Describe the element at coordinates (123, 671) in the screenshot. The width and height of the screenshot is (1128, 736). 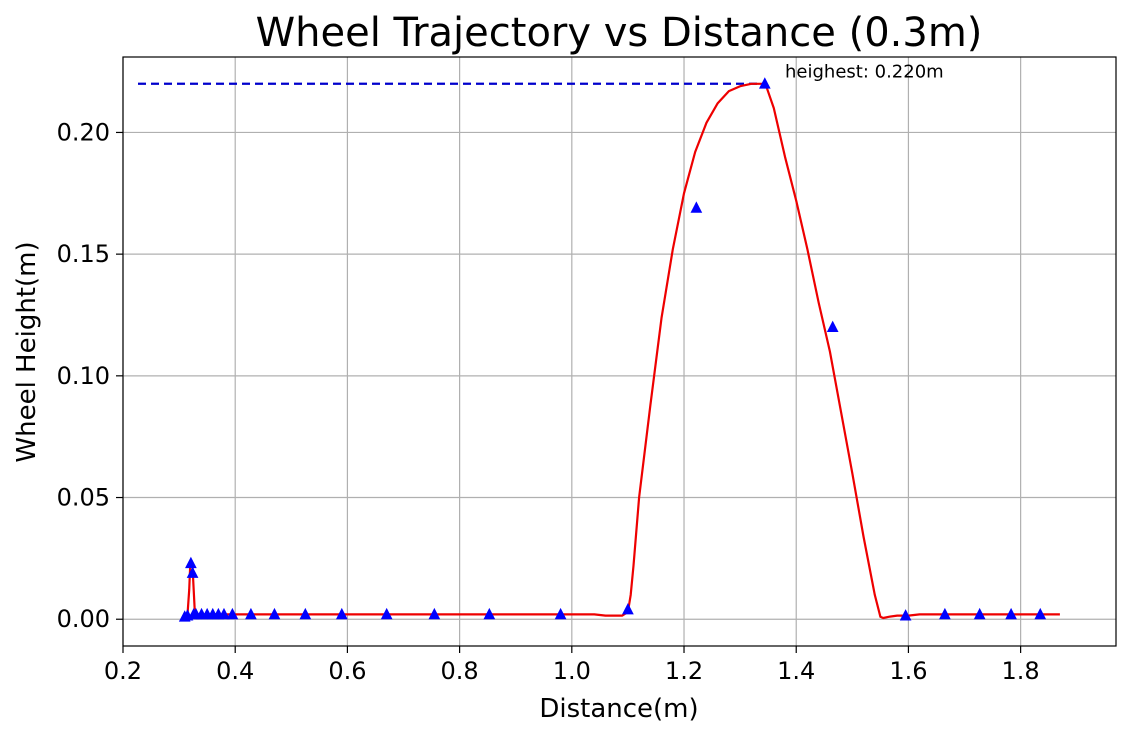
I see `x-tick-label: 0.2` at that location.